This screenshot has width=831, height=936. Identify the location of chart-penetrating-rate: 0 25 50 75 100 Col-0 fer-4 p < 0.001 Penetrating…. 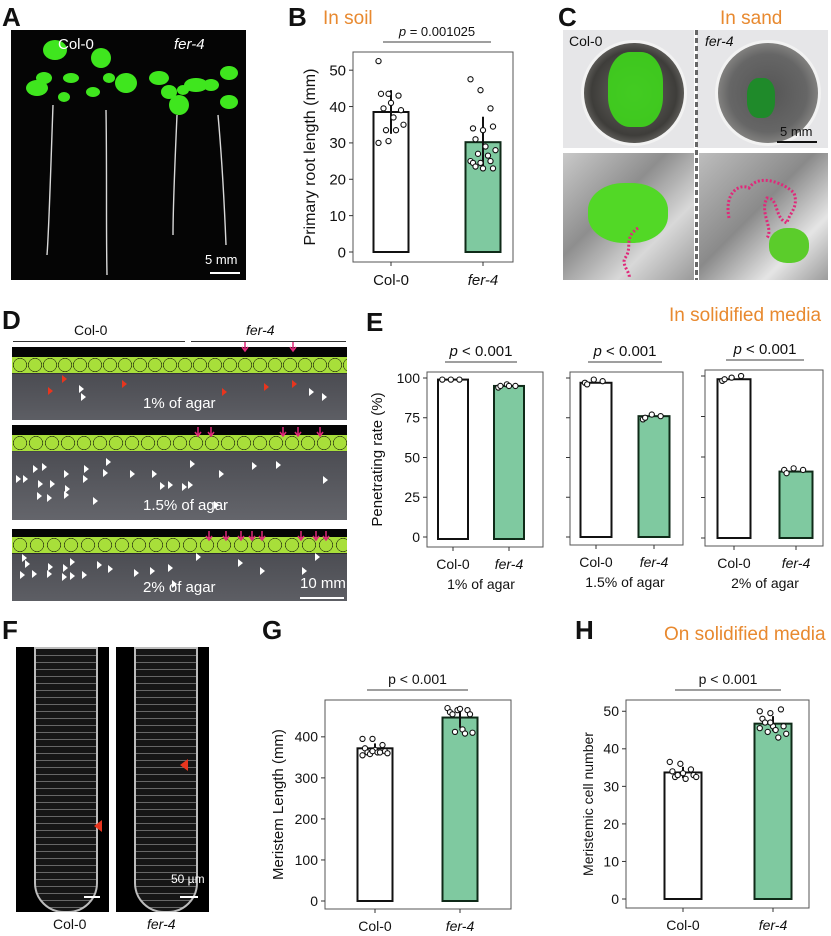
(596, 466).